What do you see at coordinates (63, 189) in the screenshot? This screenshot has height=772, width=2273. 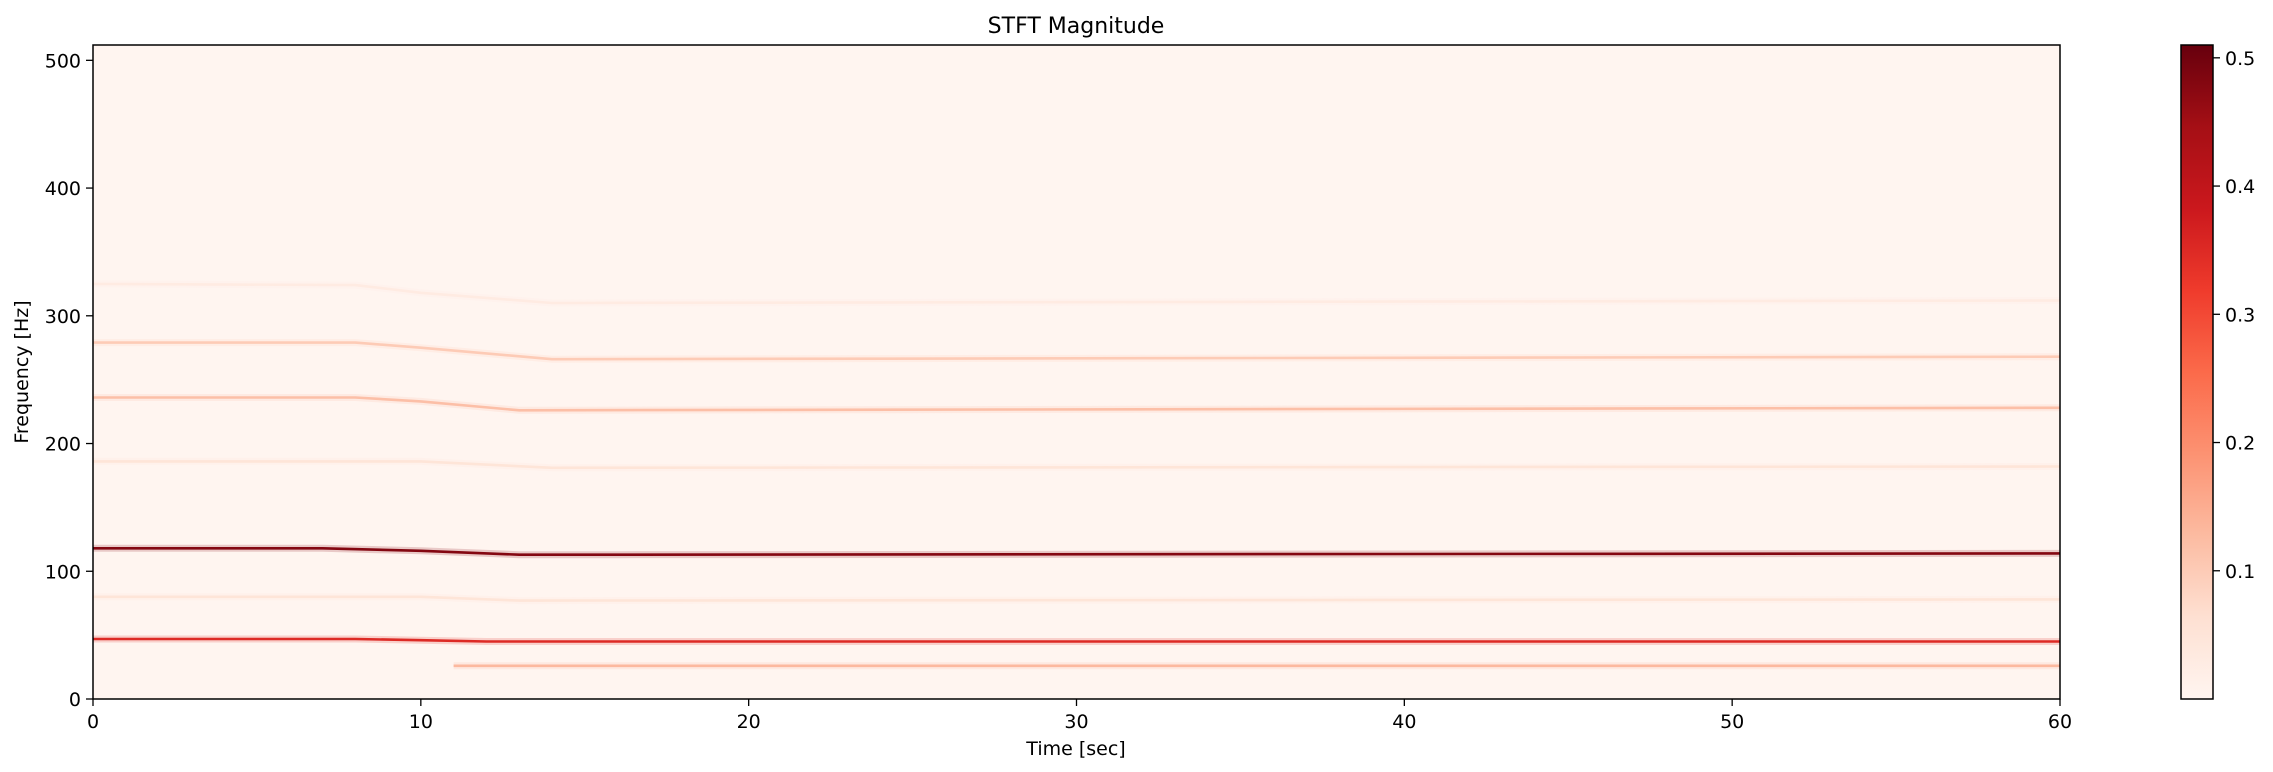 I see `y-tick-label: 400` at bounding box center [63, 189].